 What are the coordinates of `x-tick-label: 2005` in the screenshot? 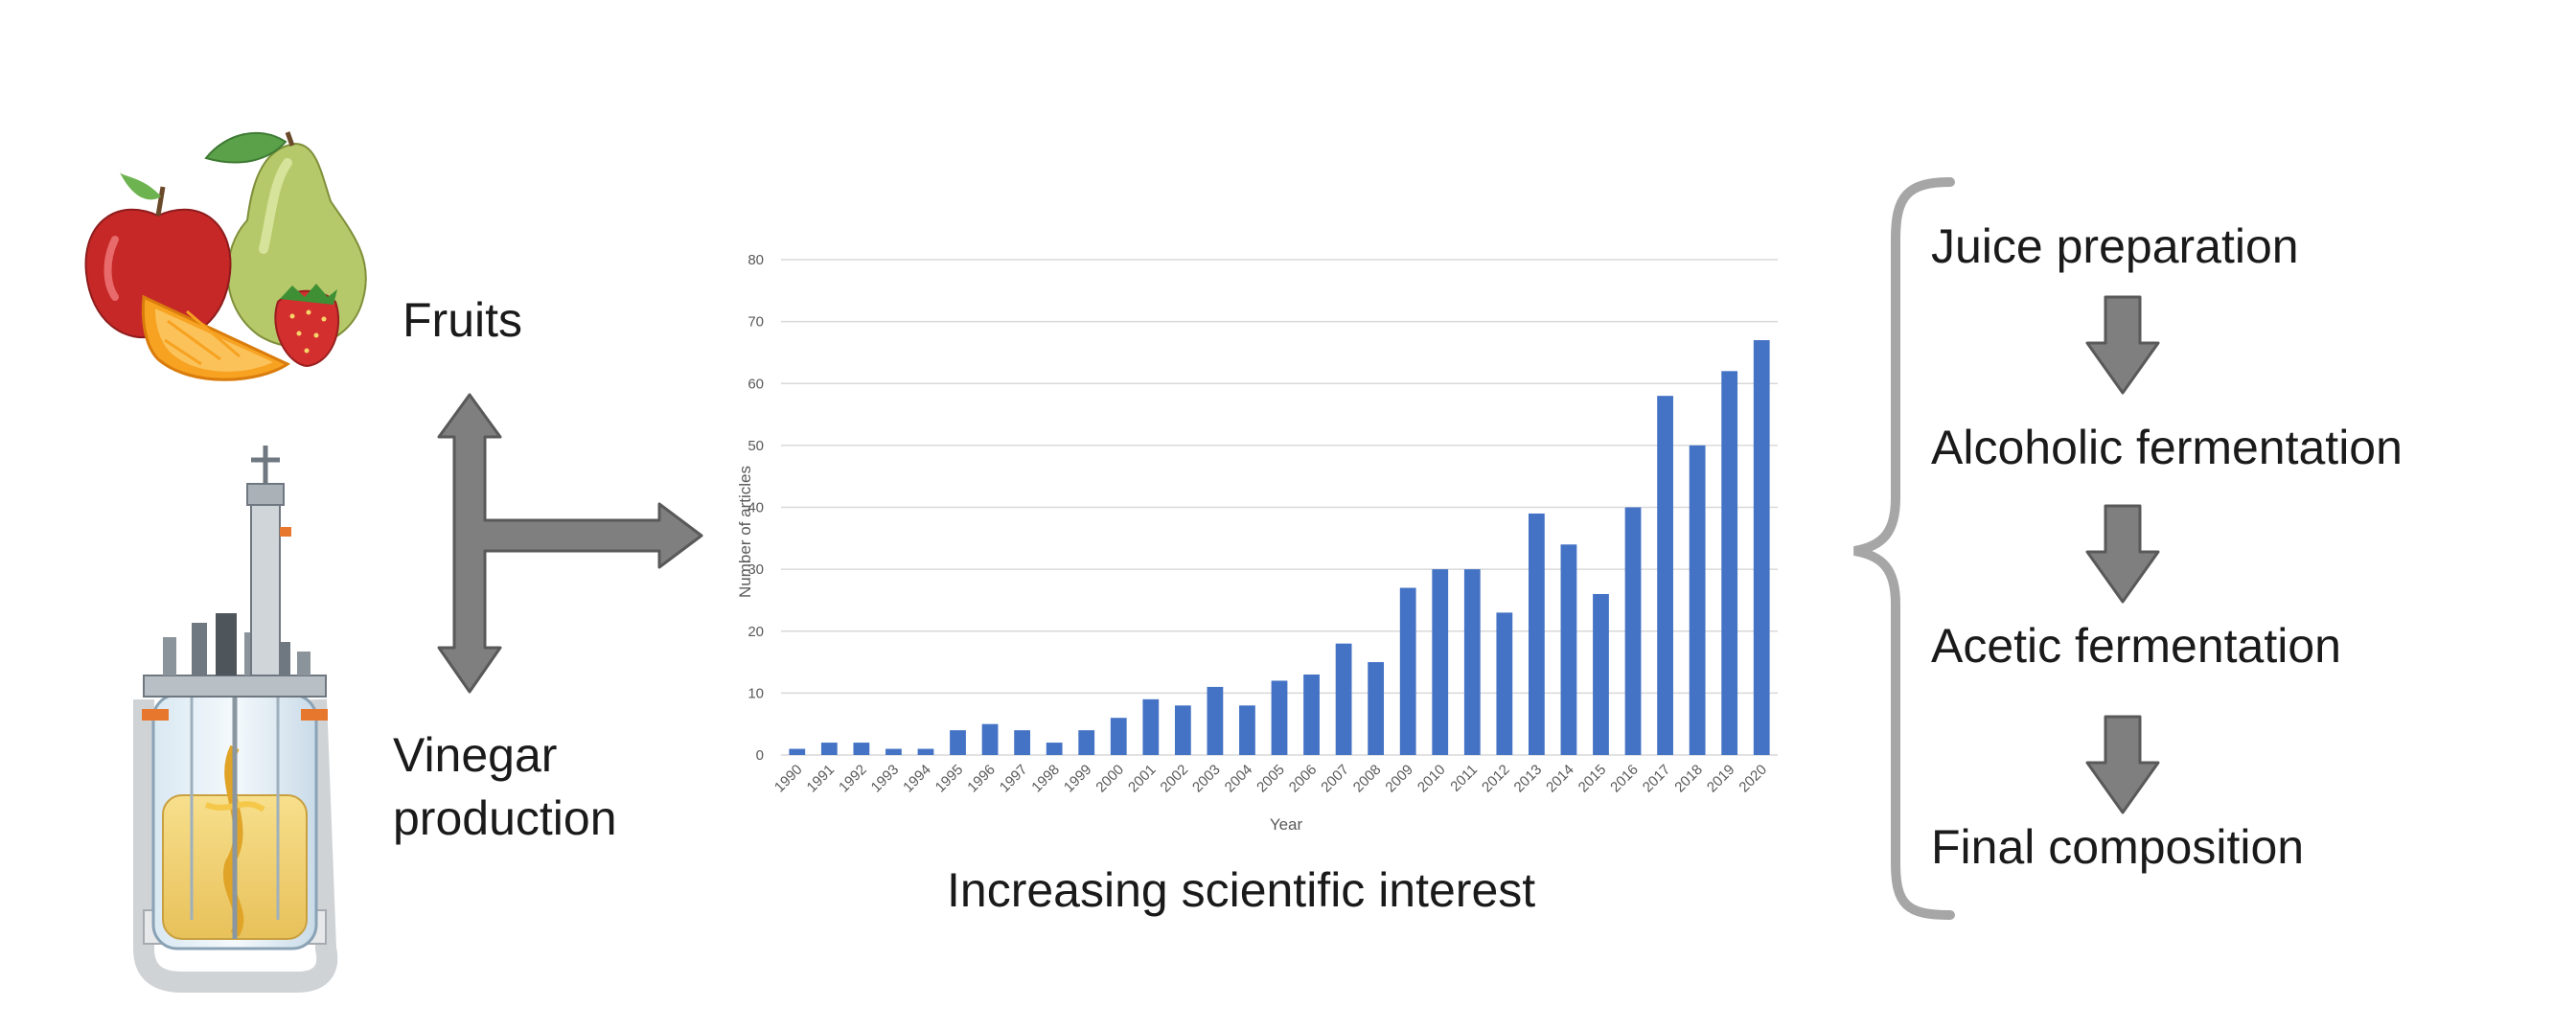 It's located at (1271, 779).